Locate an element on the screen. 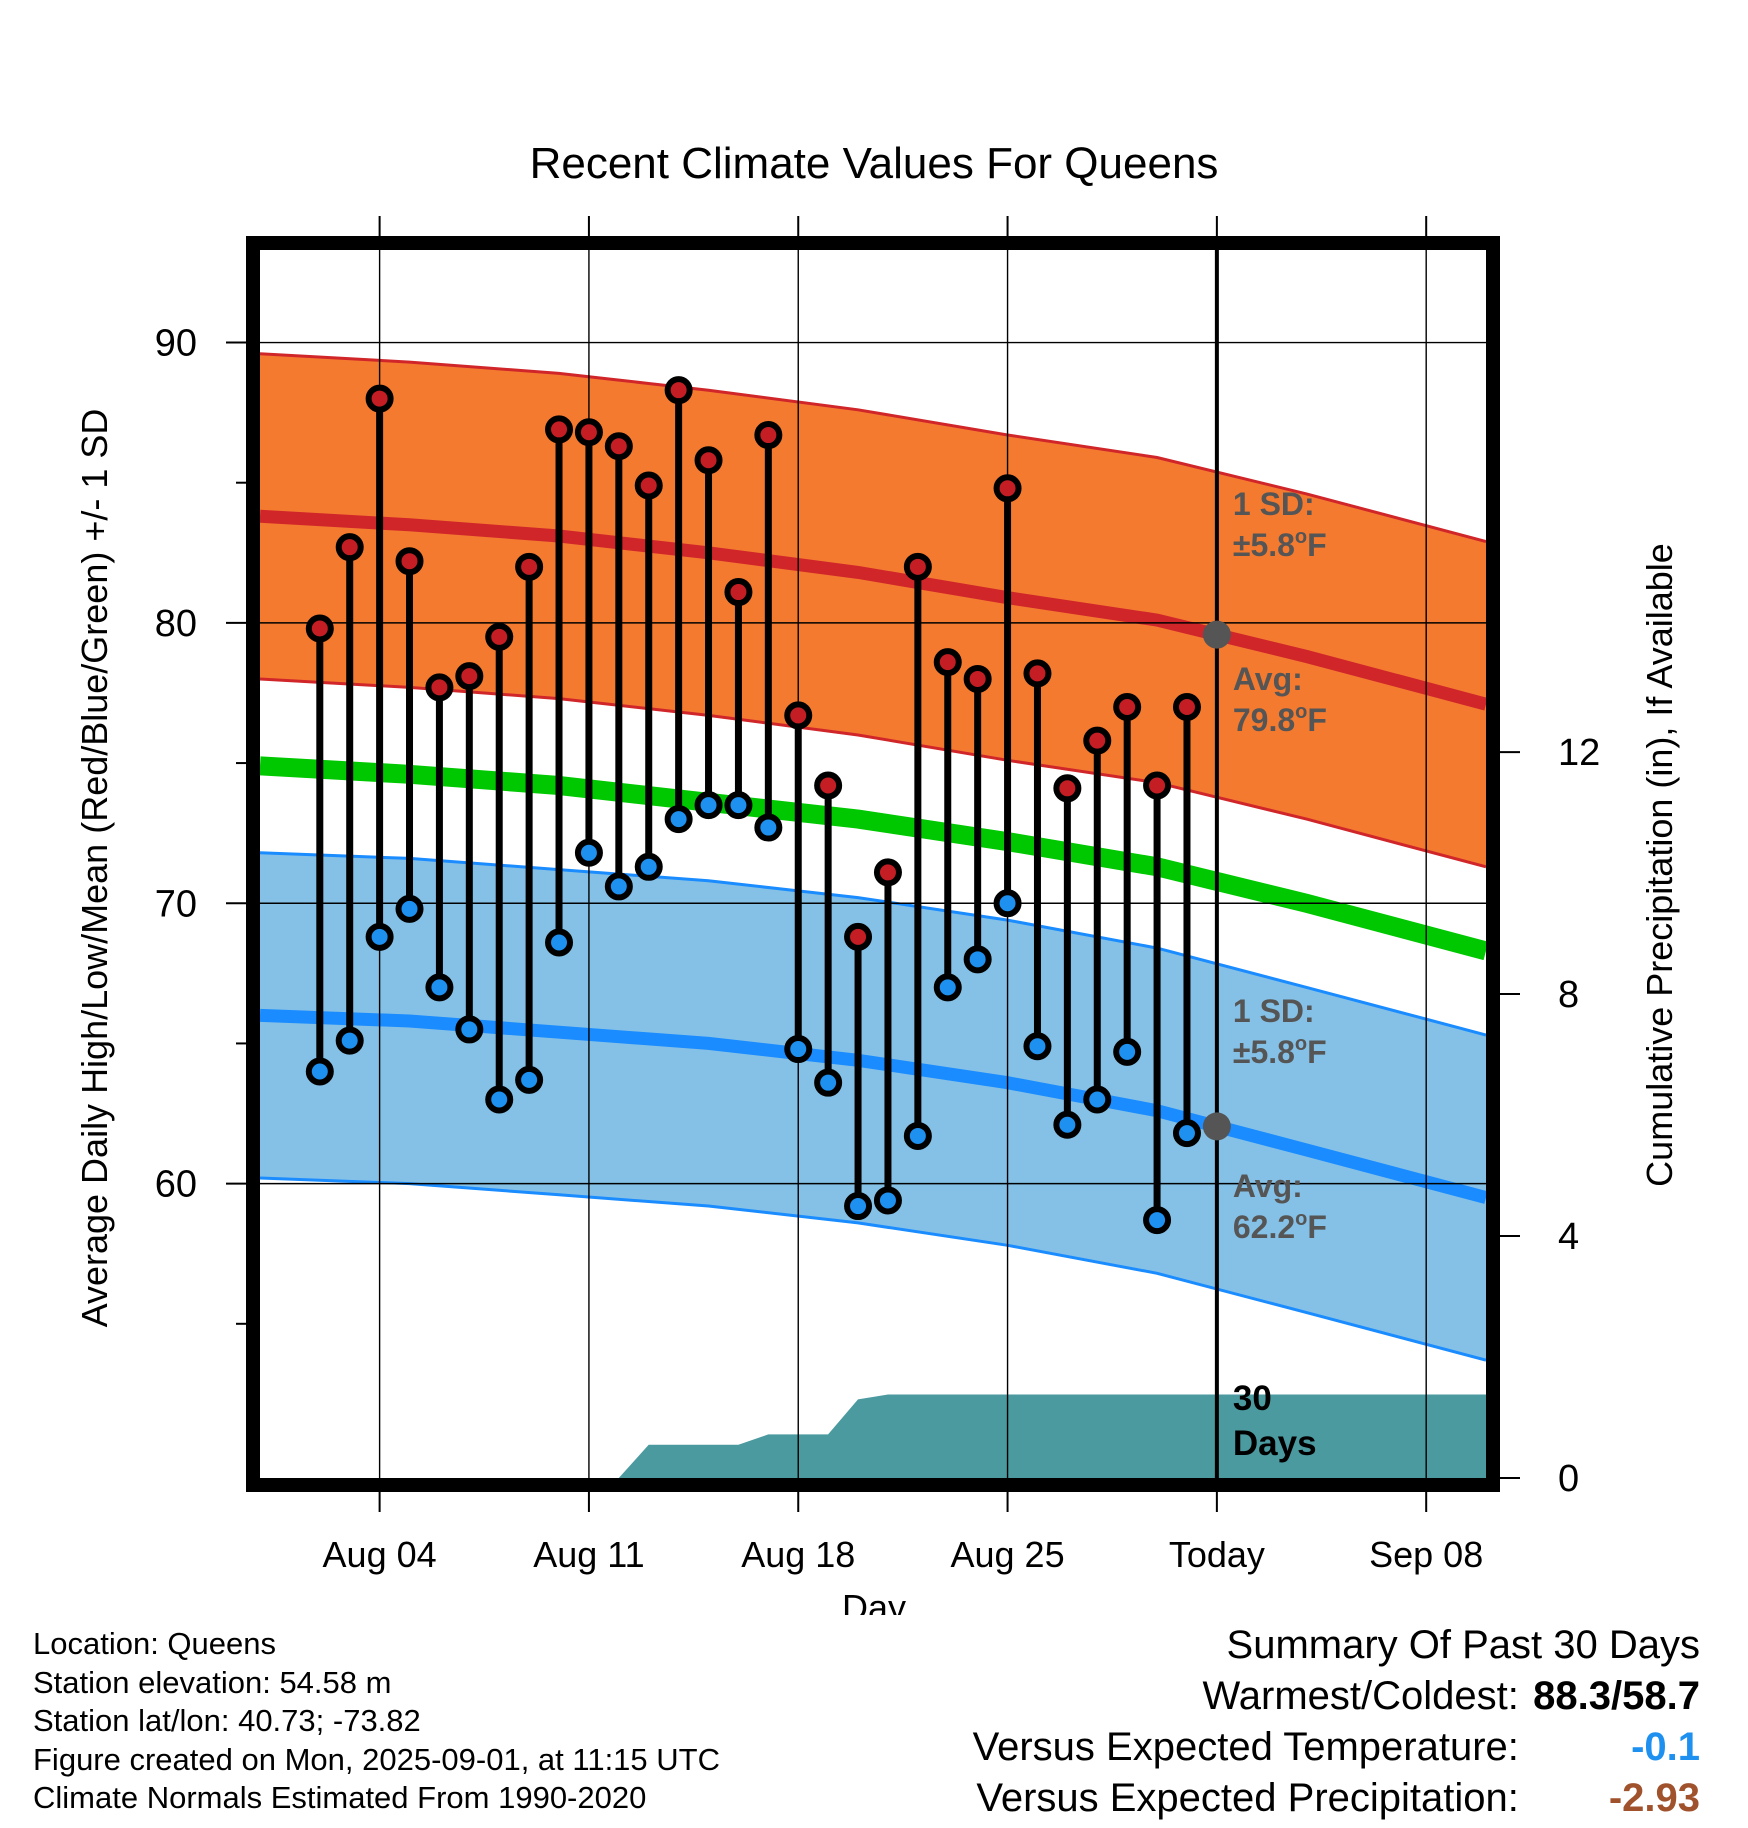 The image size is (1748, 1828). today-low-avg-marker is located at coordinates (1216, 1126).